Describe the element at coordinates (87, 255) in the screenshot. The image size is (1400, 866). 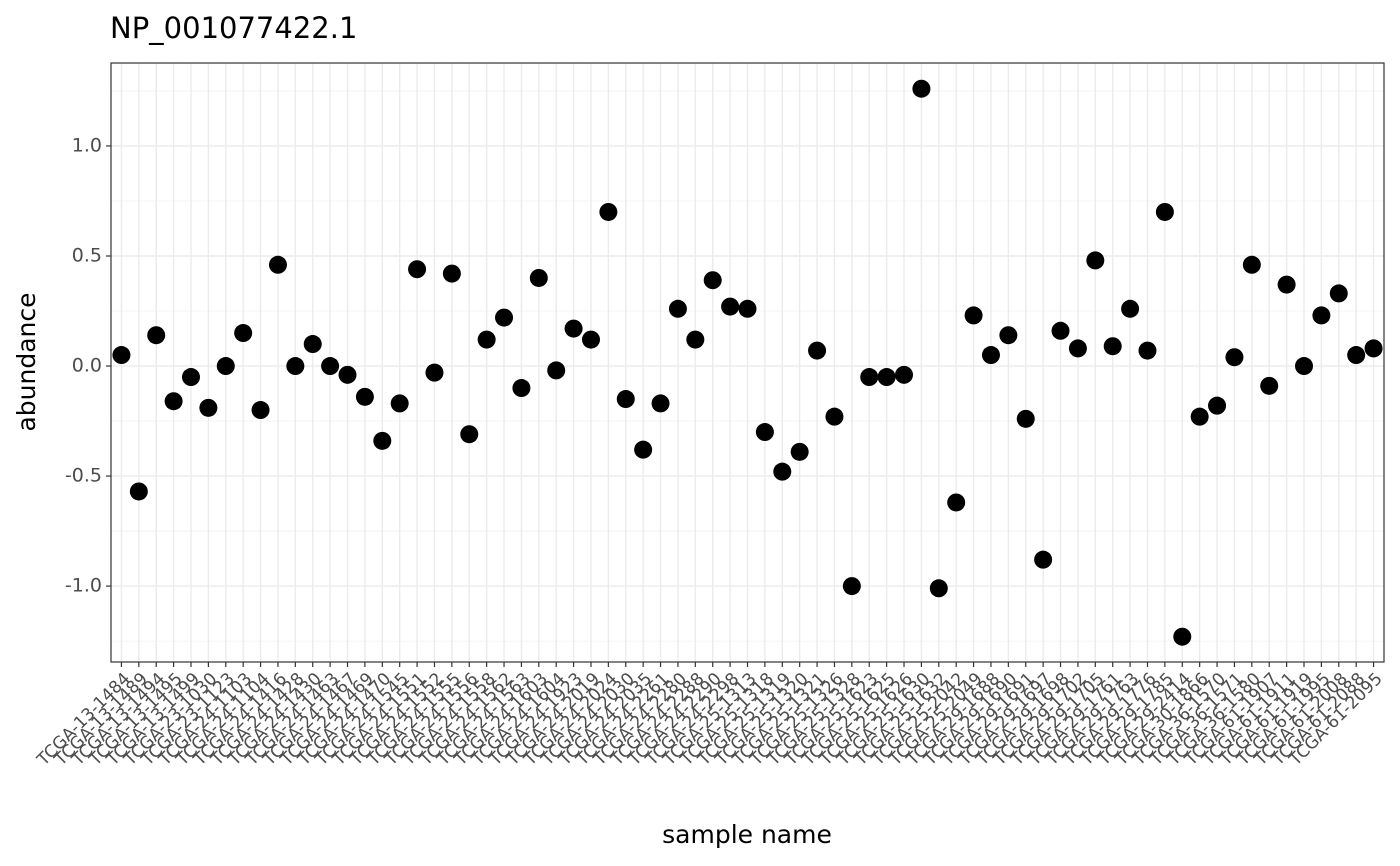
I see `y-tick-label: 0.5` at that location.